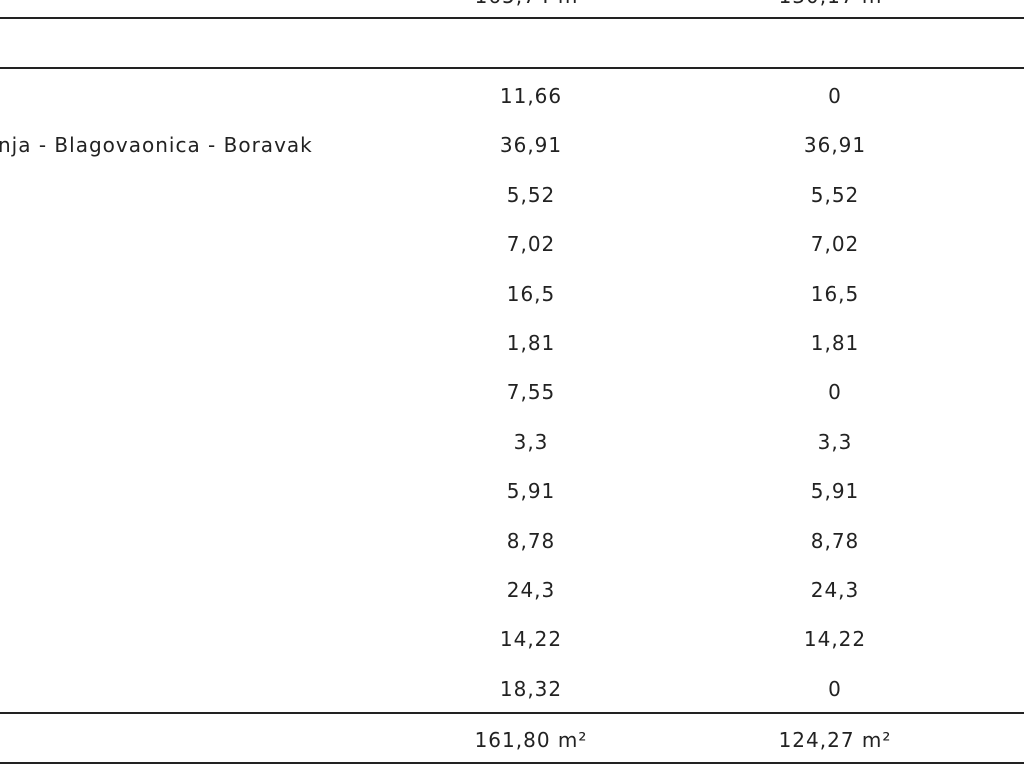  What do you see at coordinates (835, 293) in the screenshot?
I see `net-area-cell: 16,5` at bounding box center [835, 293].